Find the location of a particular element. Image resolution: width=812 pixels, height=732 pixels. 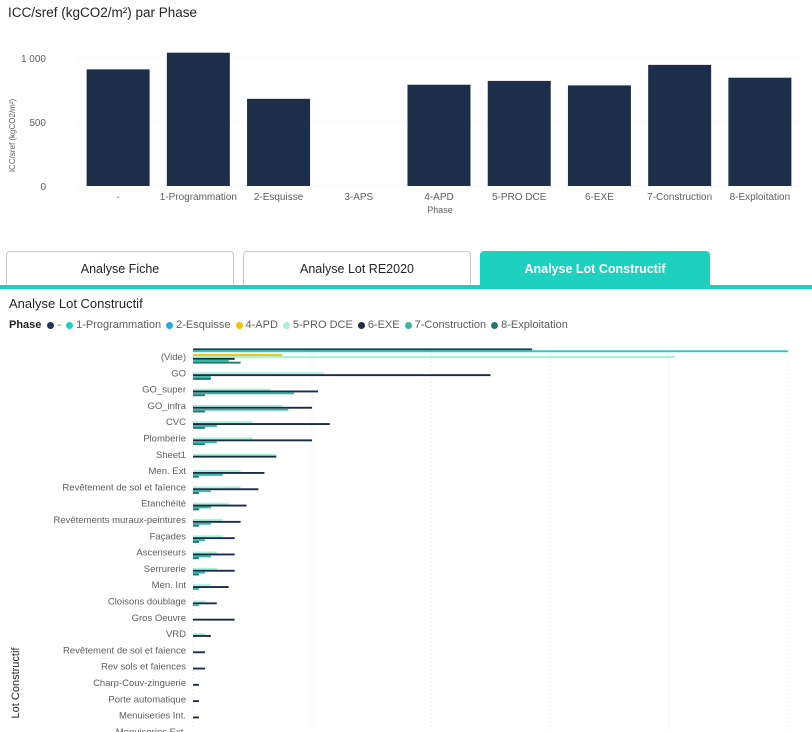

legend-item: 4-APD is located at coordinates (256, 325).